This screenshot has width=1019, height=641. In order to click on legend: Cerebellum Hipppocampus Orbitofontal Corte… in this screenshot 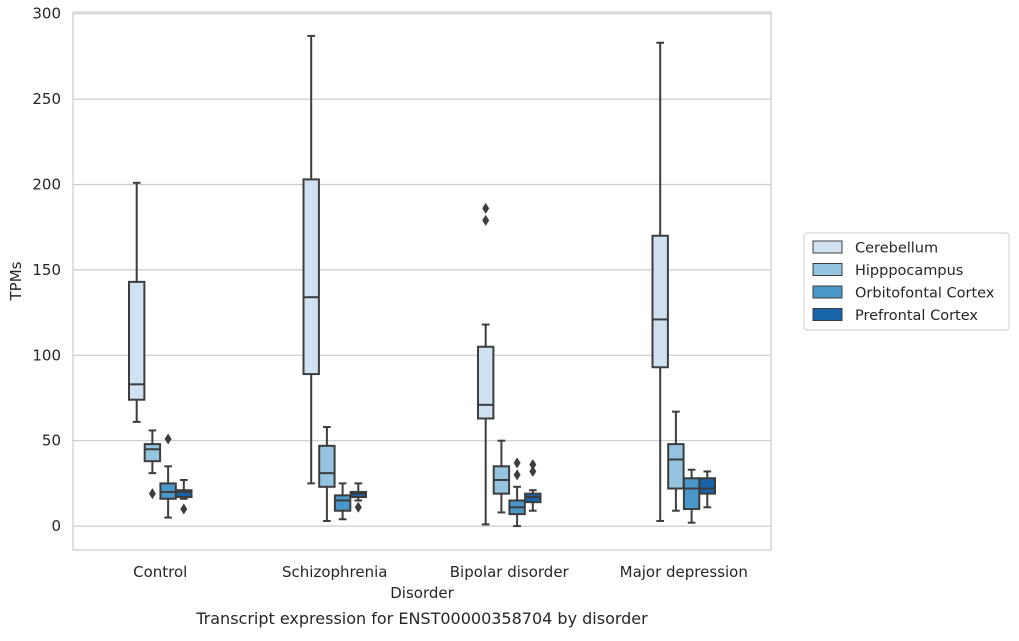, I will do `click(906, 281)`.